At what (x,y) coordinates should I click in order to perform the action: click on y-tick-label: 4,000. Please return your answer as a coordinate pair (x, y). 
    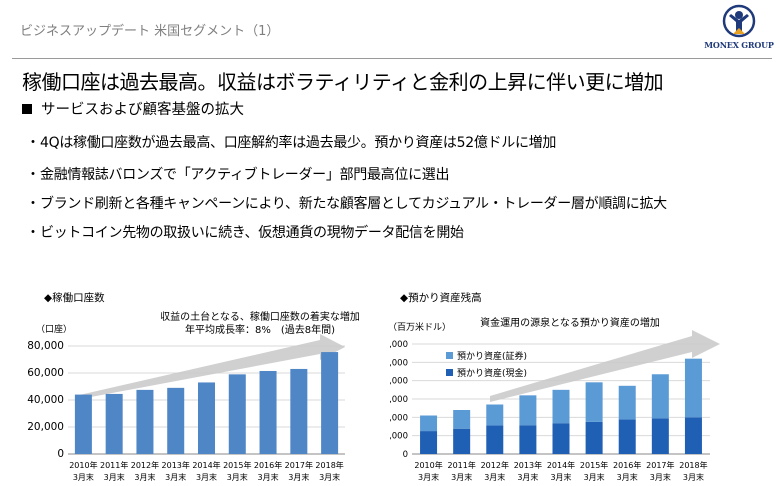
    Looking at the image, I should click on (399, 382).